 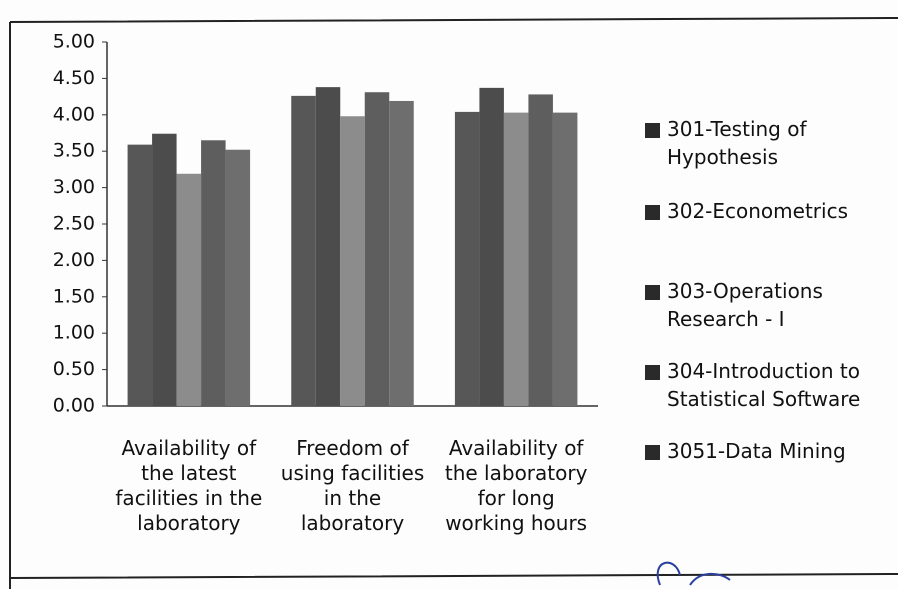 What do you see at coordinates (74, 42) in the screenshot?
I see `y-tick-label: 5.00` at bounding box center [74, 42].